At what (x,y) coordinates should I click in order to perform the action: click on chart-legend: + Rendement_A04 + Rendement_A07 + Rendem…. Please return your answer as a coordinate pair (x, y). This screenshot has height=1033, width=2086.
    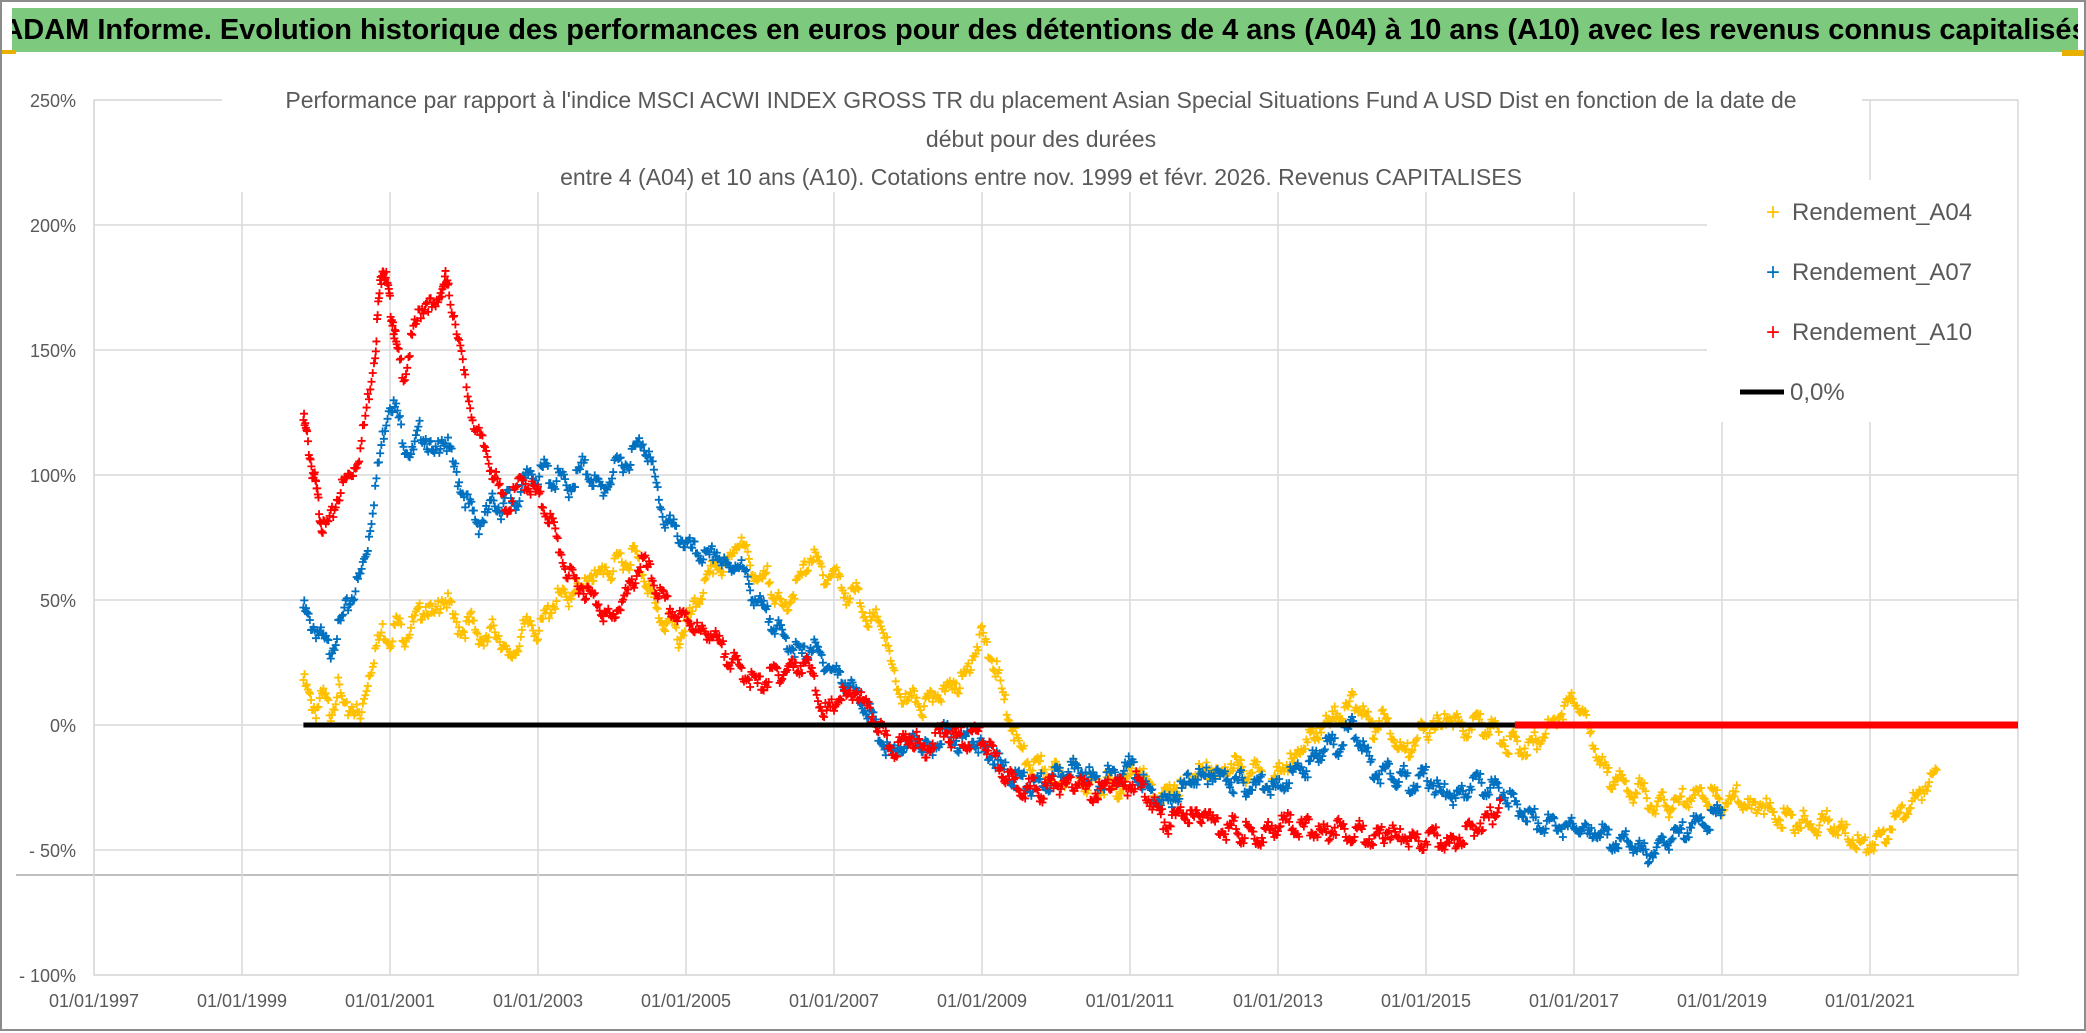
    Looking at the image, I should click on (1862, 301).